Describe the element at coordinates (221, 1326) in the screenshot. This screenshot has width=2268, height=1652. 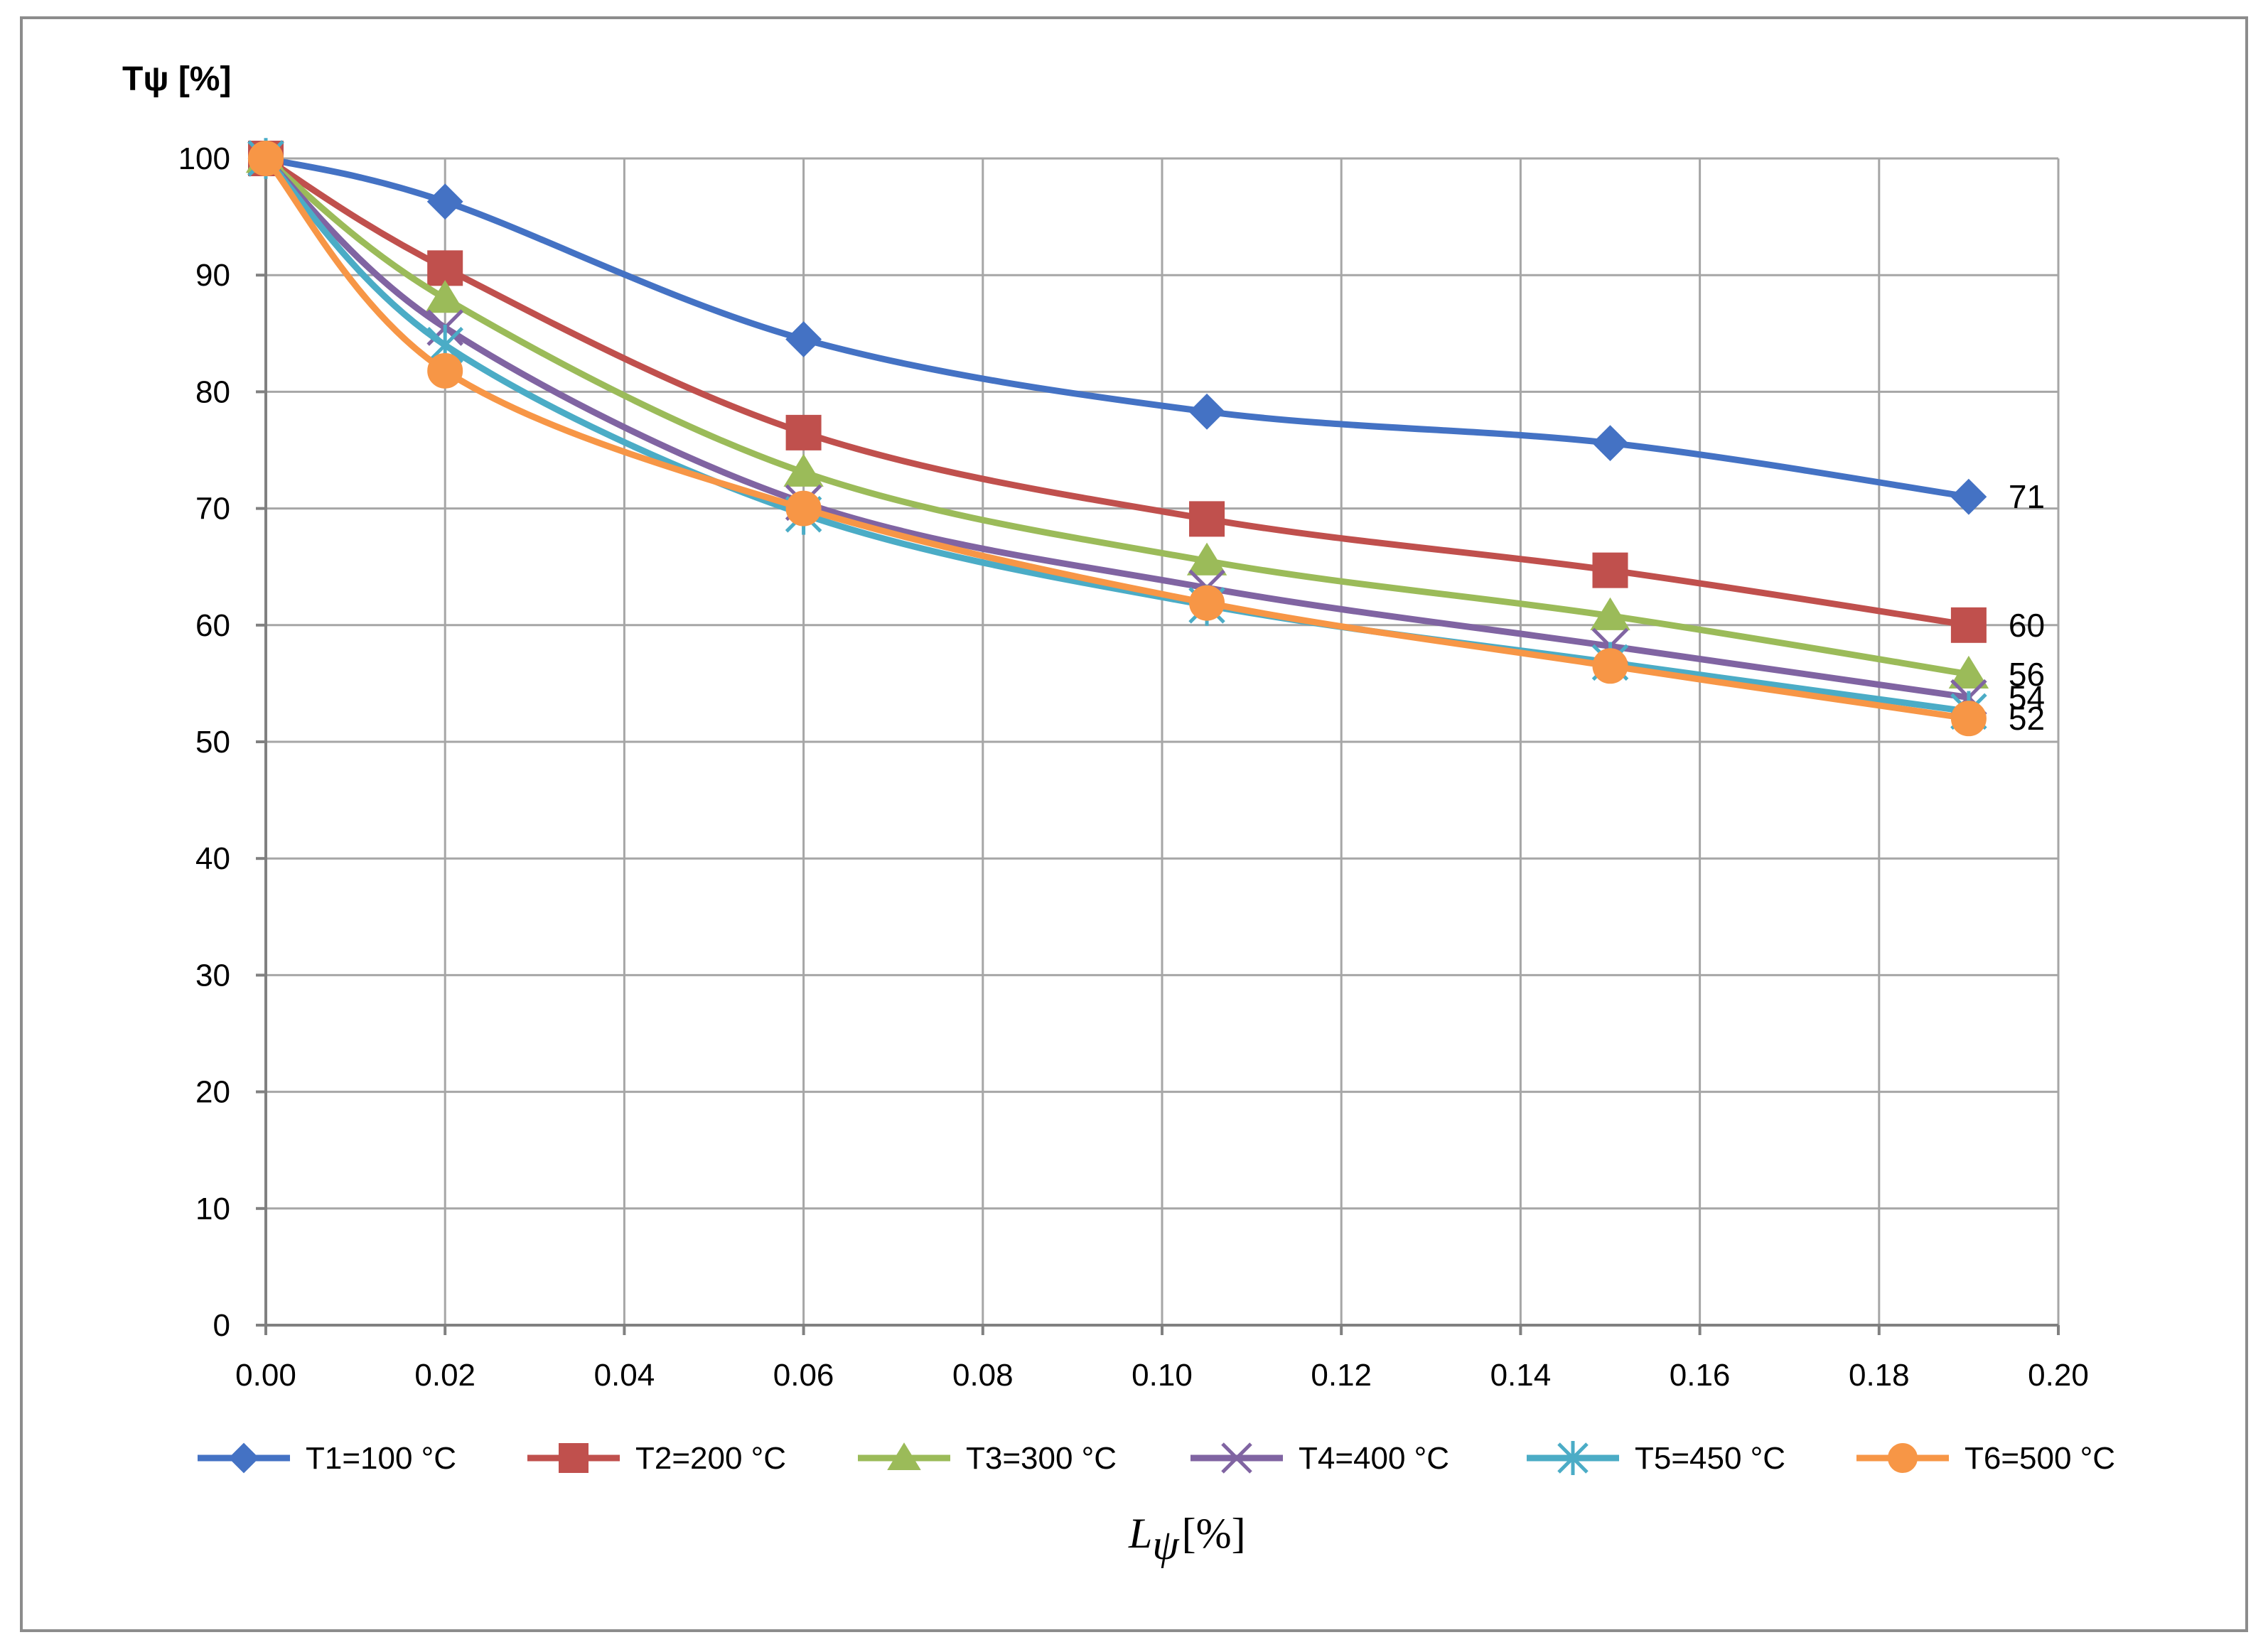
I see `y-tick-label: 0` at that location.